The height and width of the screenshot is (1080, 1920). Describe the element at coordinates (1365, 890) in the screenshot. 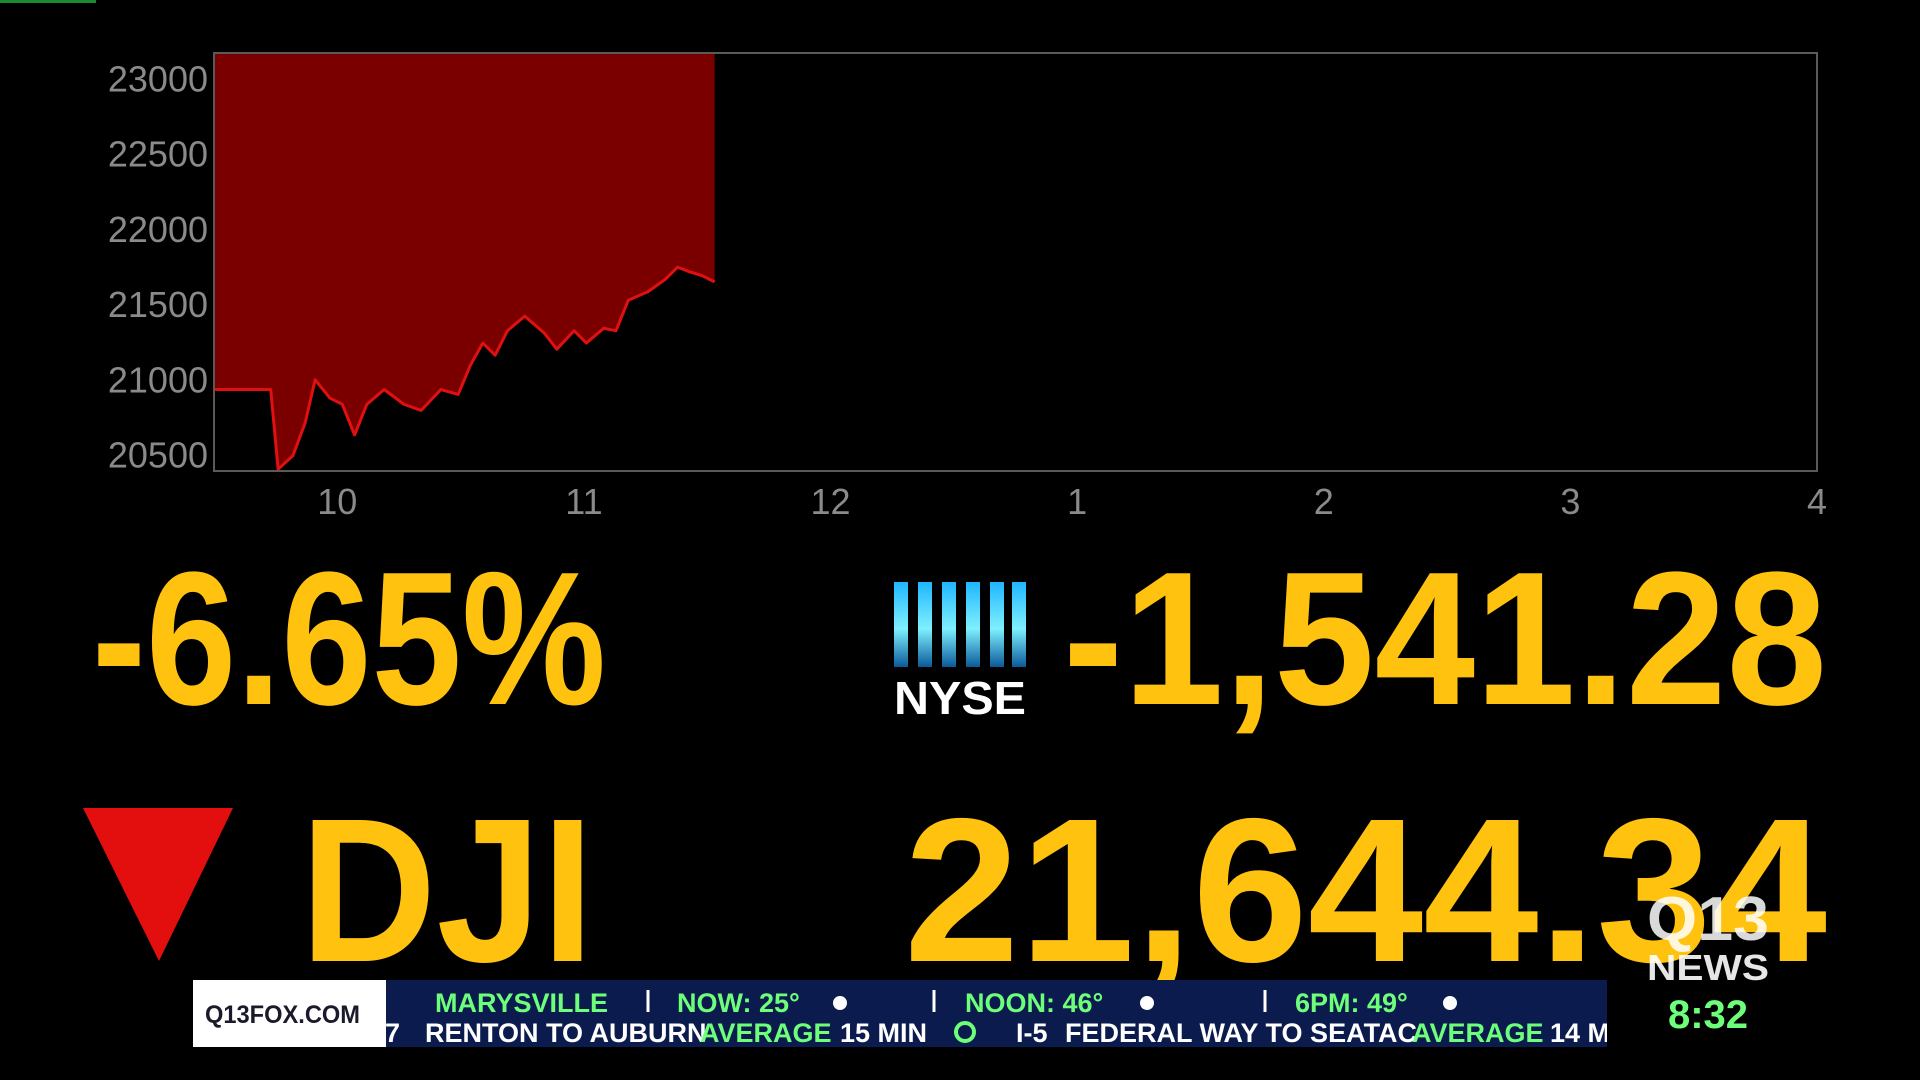

I see `price: 21,644.34` at that location.